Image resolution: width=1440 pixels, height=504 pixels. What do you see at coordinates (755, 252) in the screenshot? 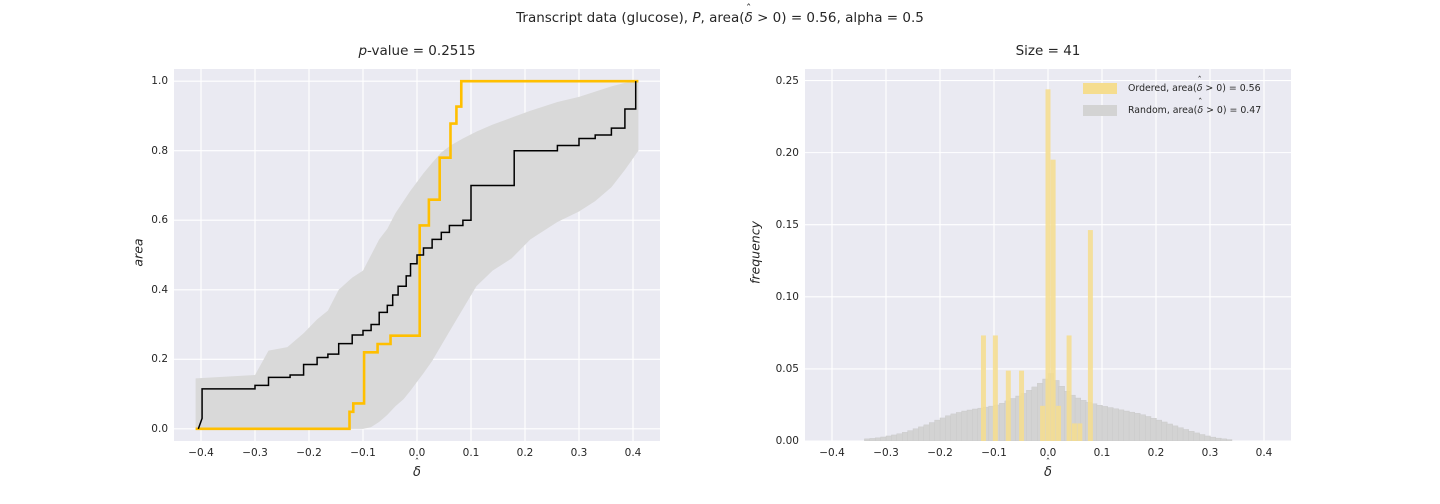
I see `y-axis-label: frequency` at bounding box center [755, 252].